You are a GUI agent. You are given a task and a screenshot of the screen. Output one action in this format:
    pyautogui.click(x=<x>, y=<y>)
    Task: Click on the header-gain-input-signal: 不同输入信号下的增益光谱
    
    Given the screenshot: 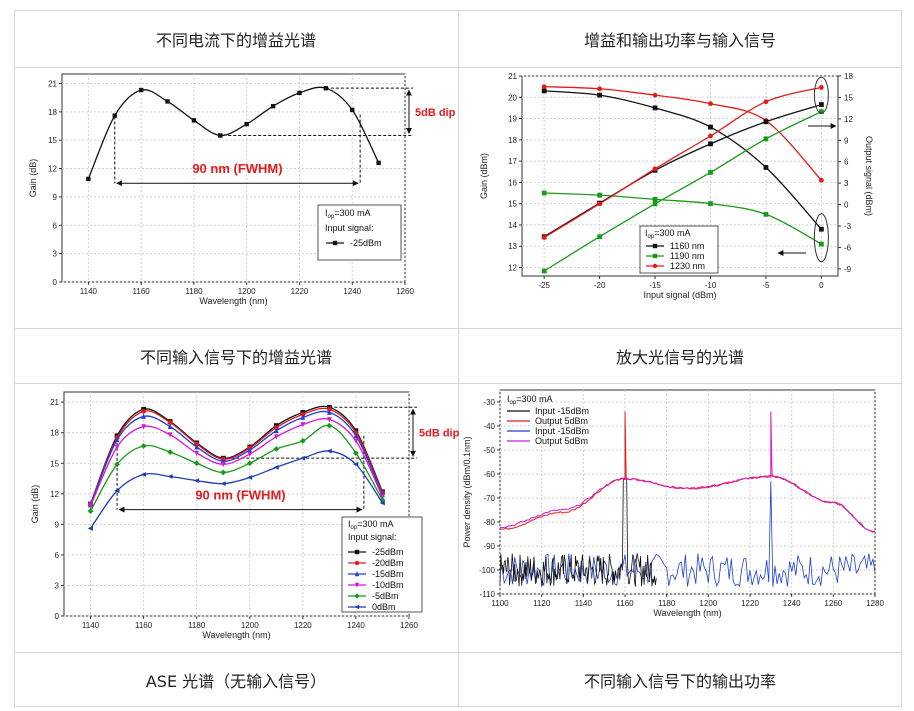 What is the action you would take?
    pyautogui.click(x=235, y=357)
    